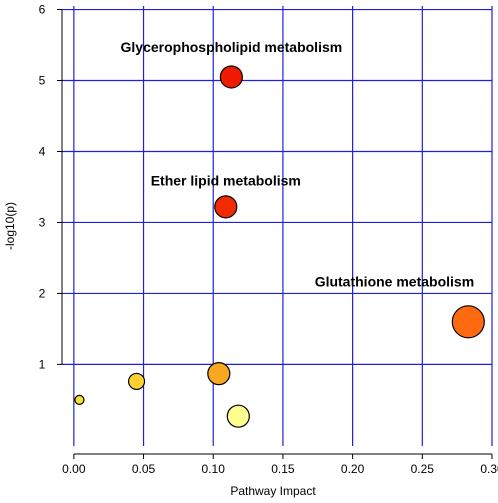  Describe the element at coordinates (273, 491) in the screenshot. I see `x-axis-title: Pathway Impact` at that location.